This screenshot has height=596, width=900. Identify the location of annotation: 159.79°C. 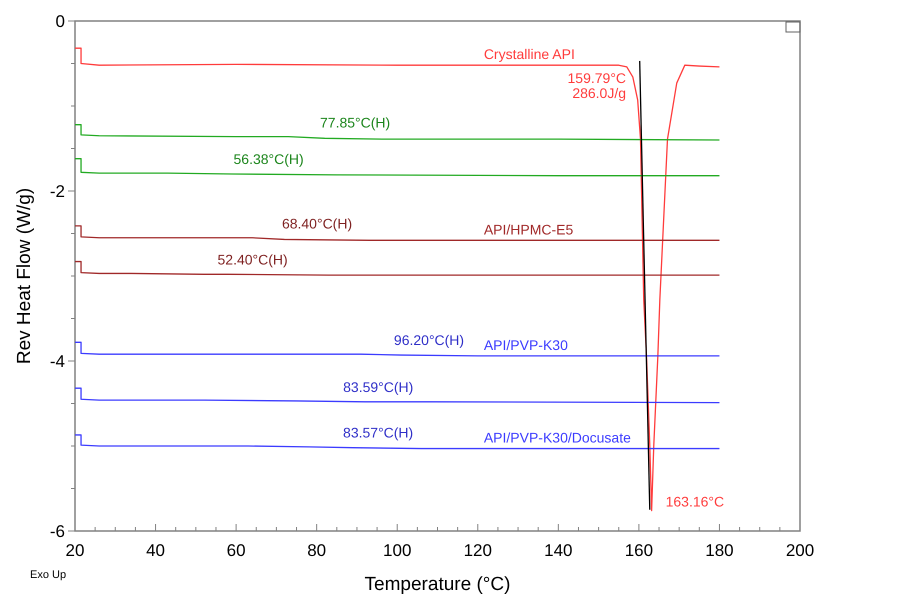
(597, 78).